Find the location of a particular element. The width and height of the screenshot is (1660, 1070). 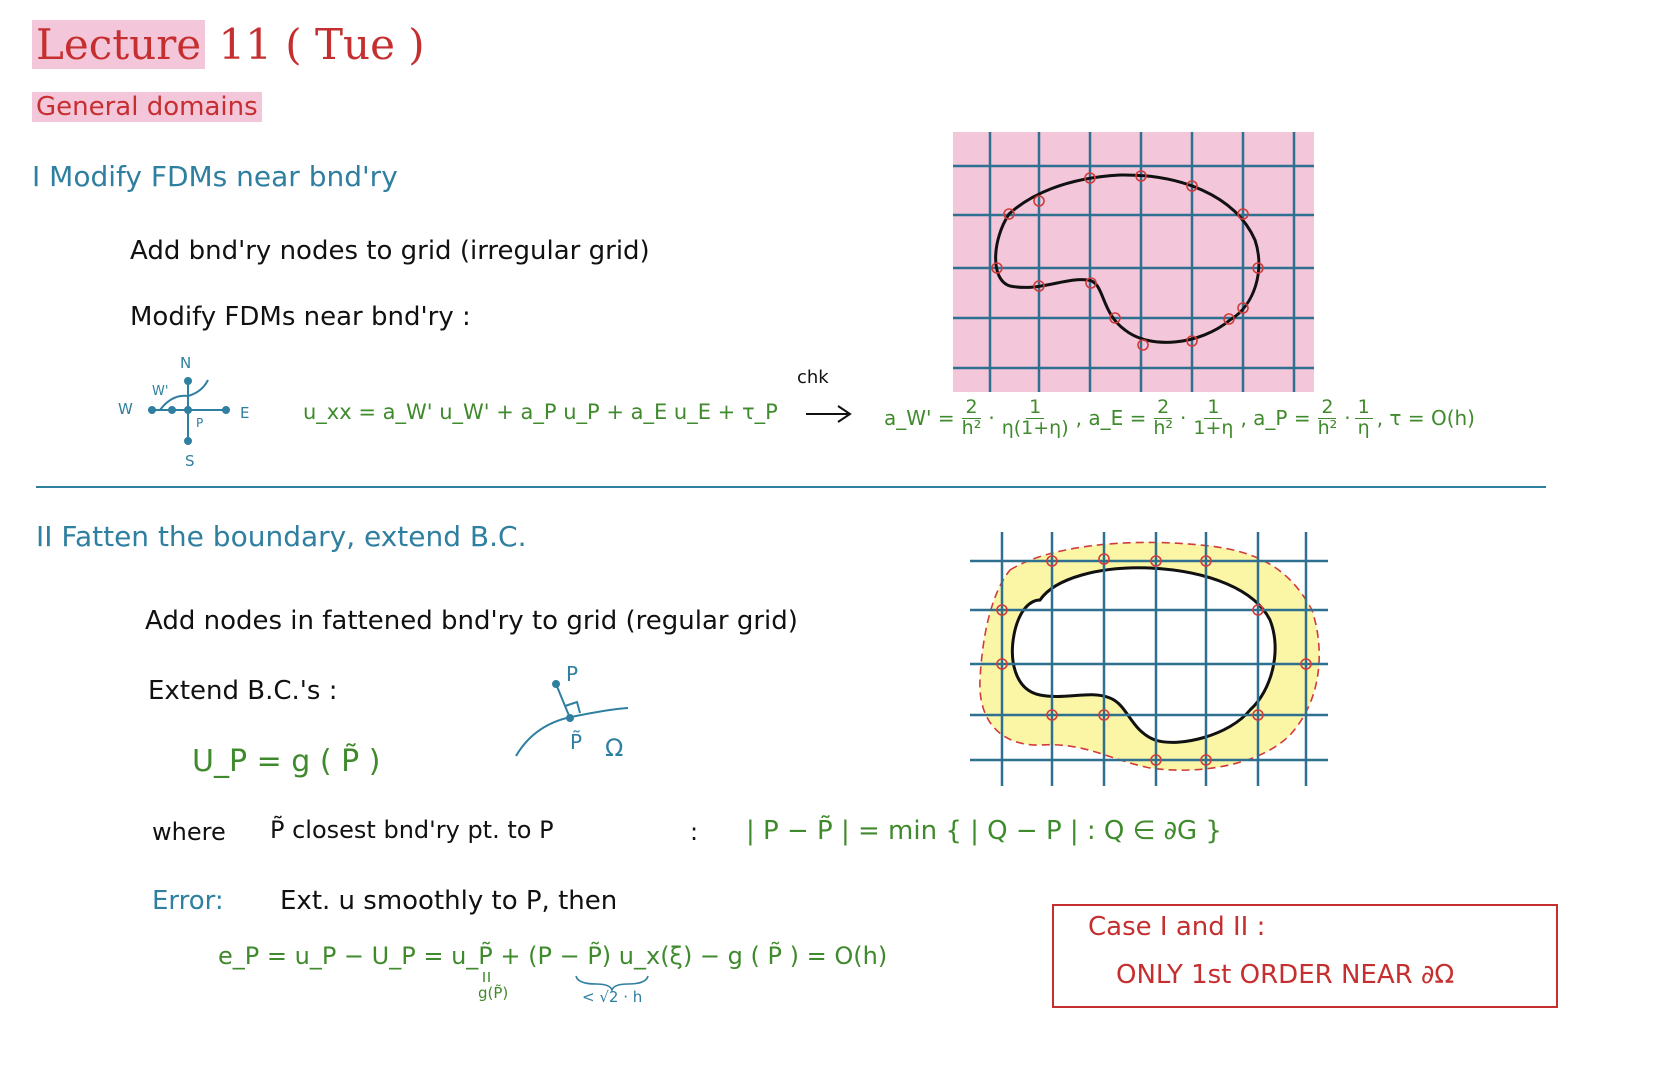

stencil-label-w: W is located at coordinates (125, 409).